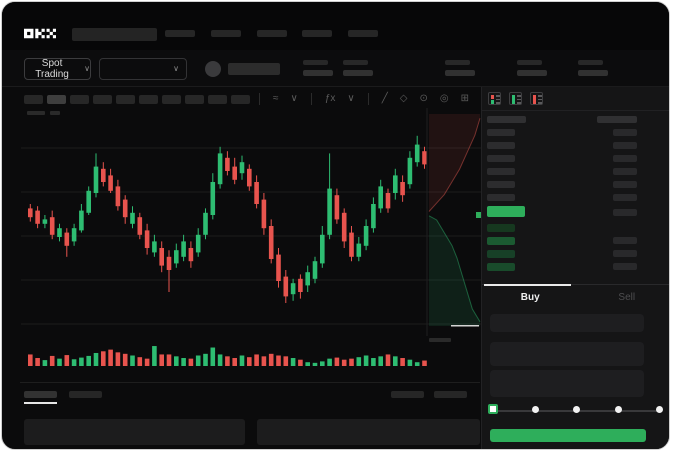 This screenshot has height=453, width=673. I want to click on order-total-field, so click(567, 383).